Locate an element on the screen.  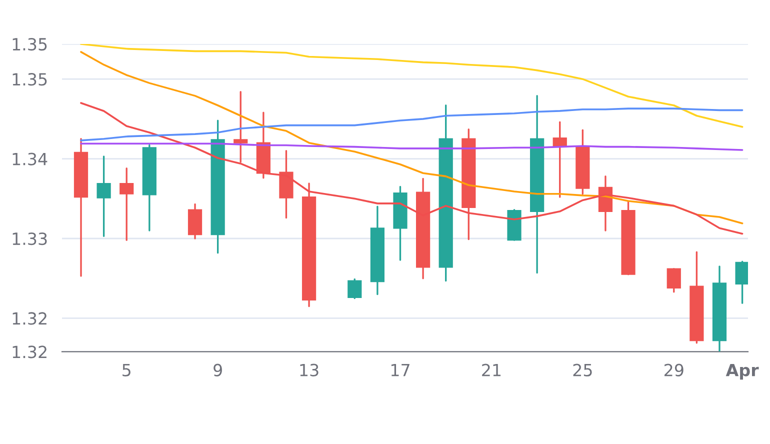
x-tick-label: 5 is located at coordinates (126, 370).